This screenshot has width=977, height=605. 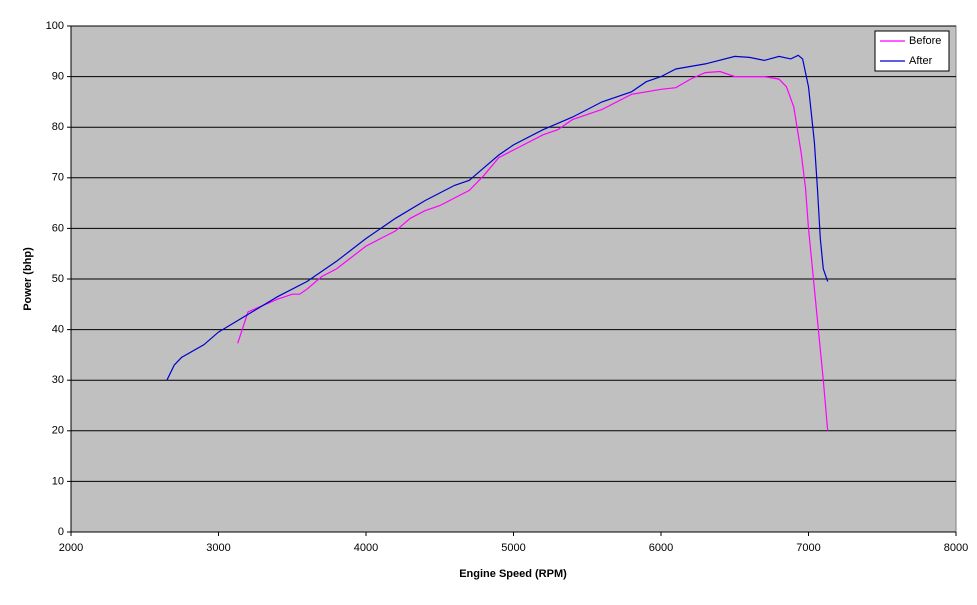 What do you see at coordinates (921, 61) in the screenshot?
I see `legend-label: After` at bounding box center [921, 61].